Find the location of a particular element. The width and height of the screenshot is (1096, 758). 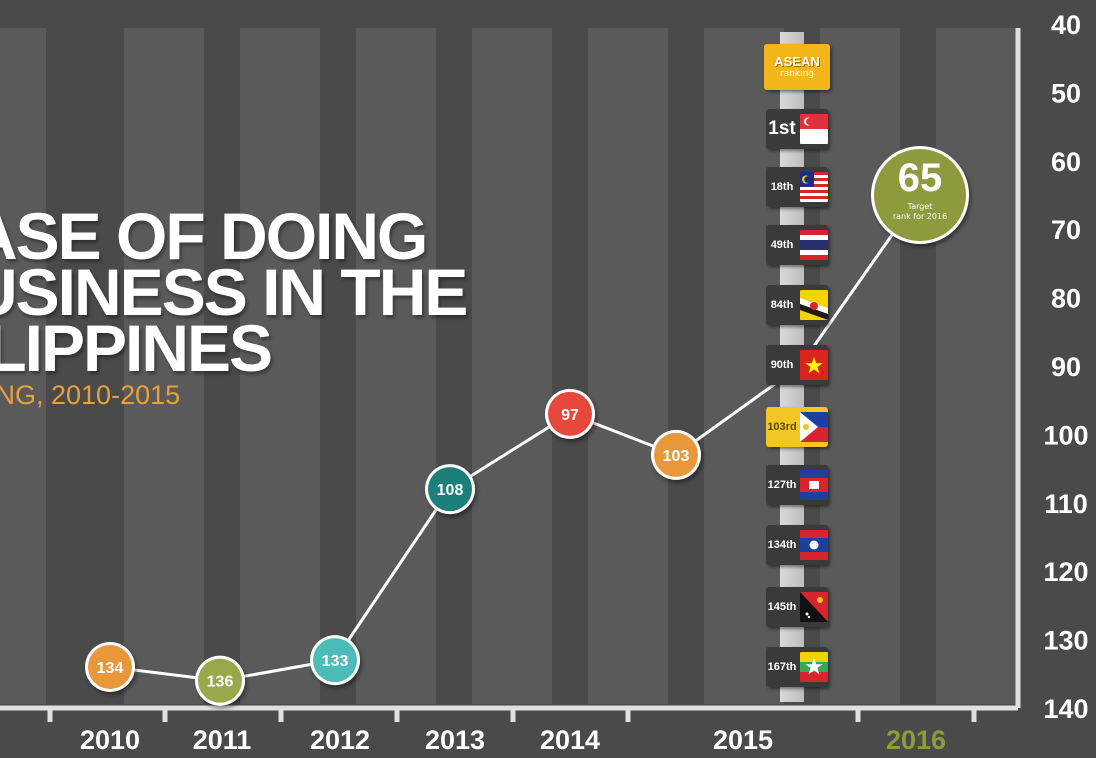

asean-title: ASEAN is located at coordinates (797, 61).